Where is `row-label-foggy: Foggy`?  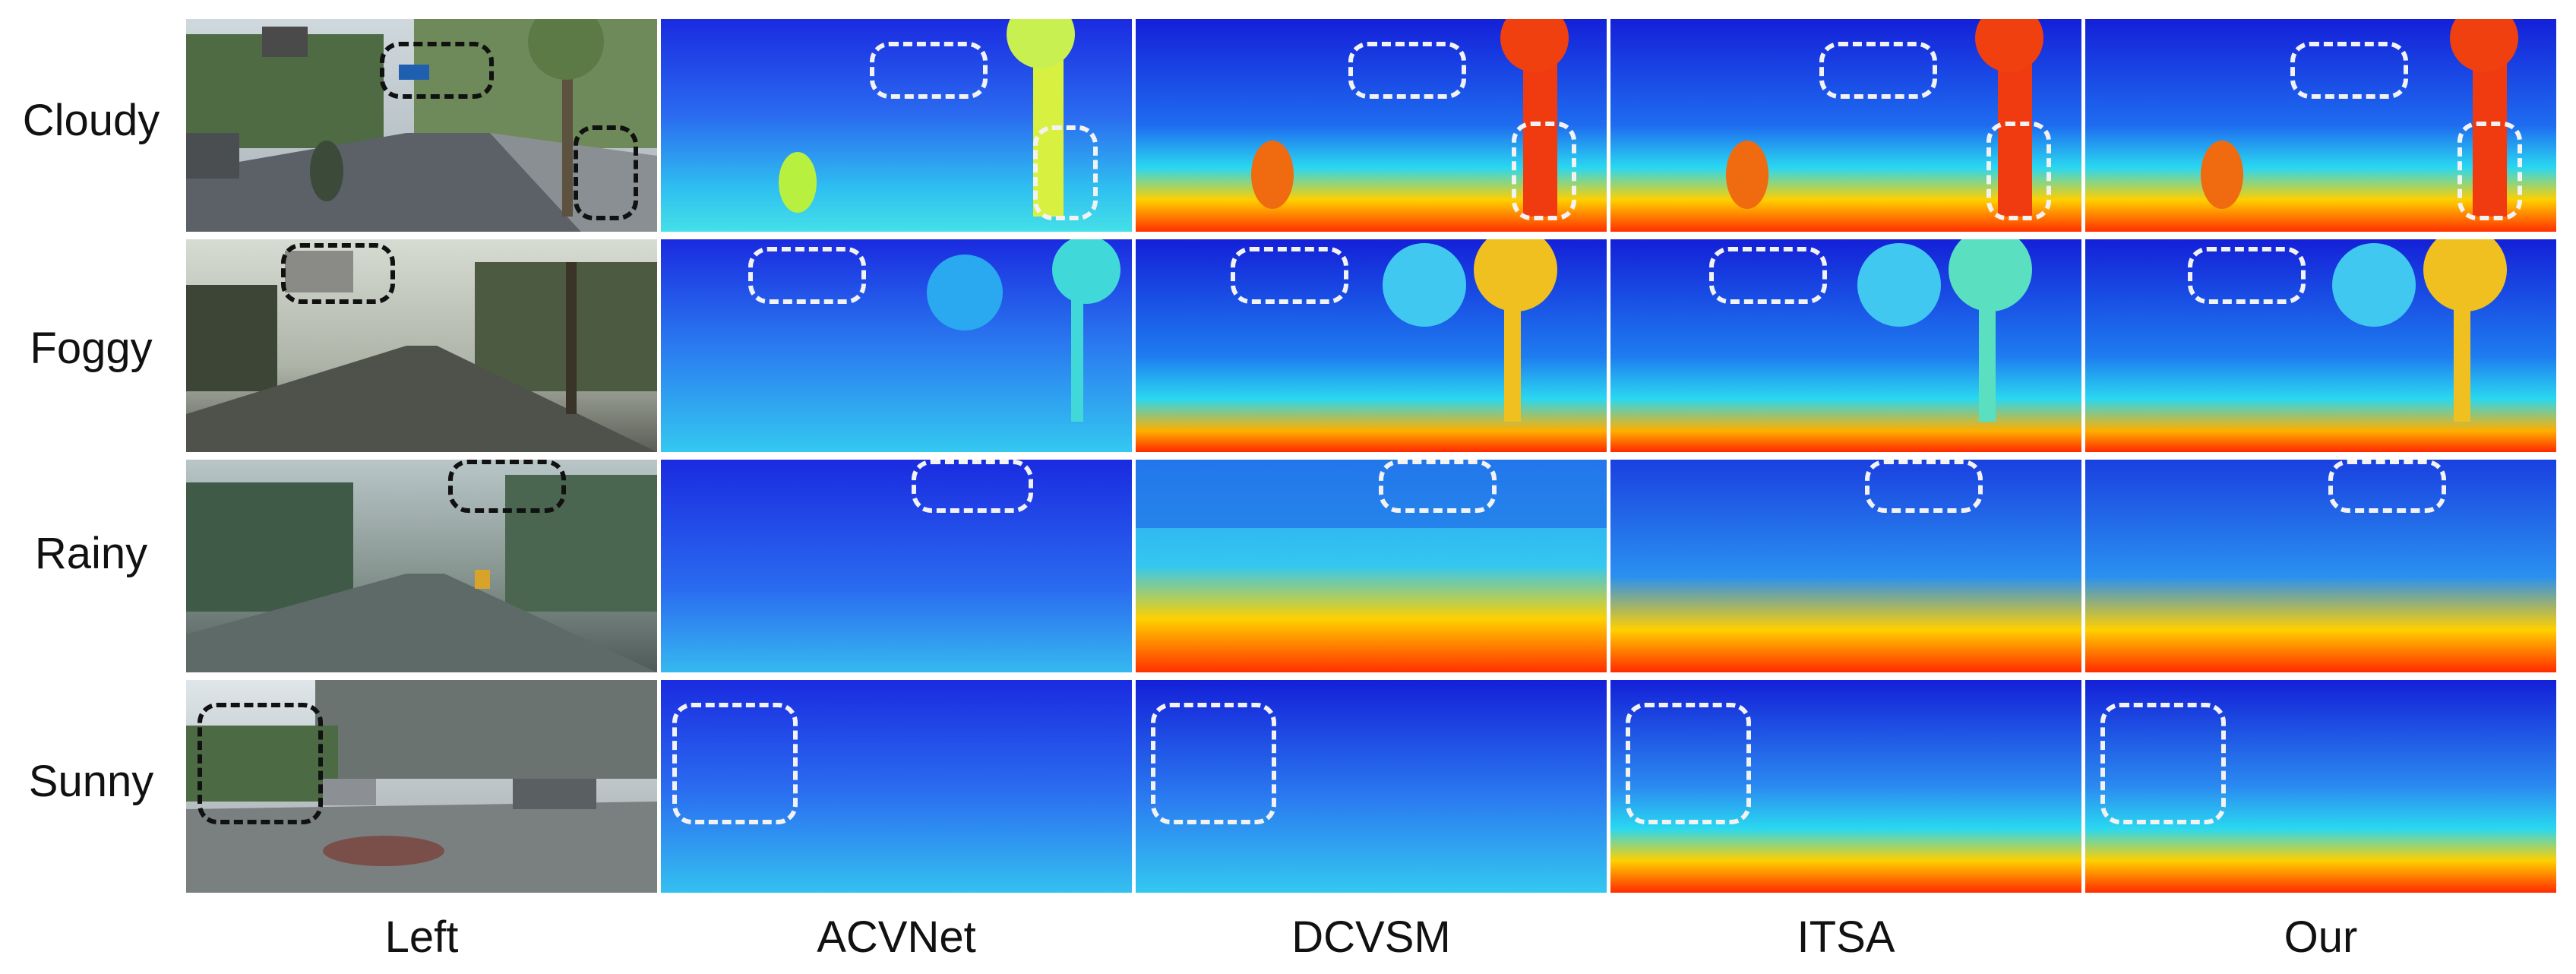
row-label-foggy: Foggy is located at coordinates (91, 348).